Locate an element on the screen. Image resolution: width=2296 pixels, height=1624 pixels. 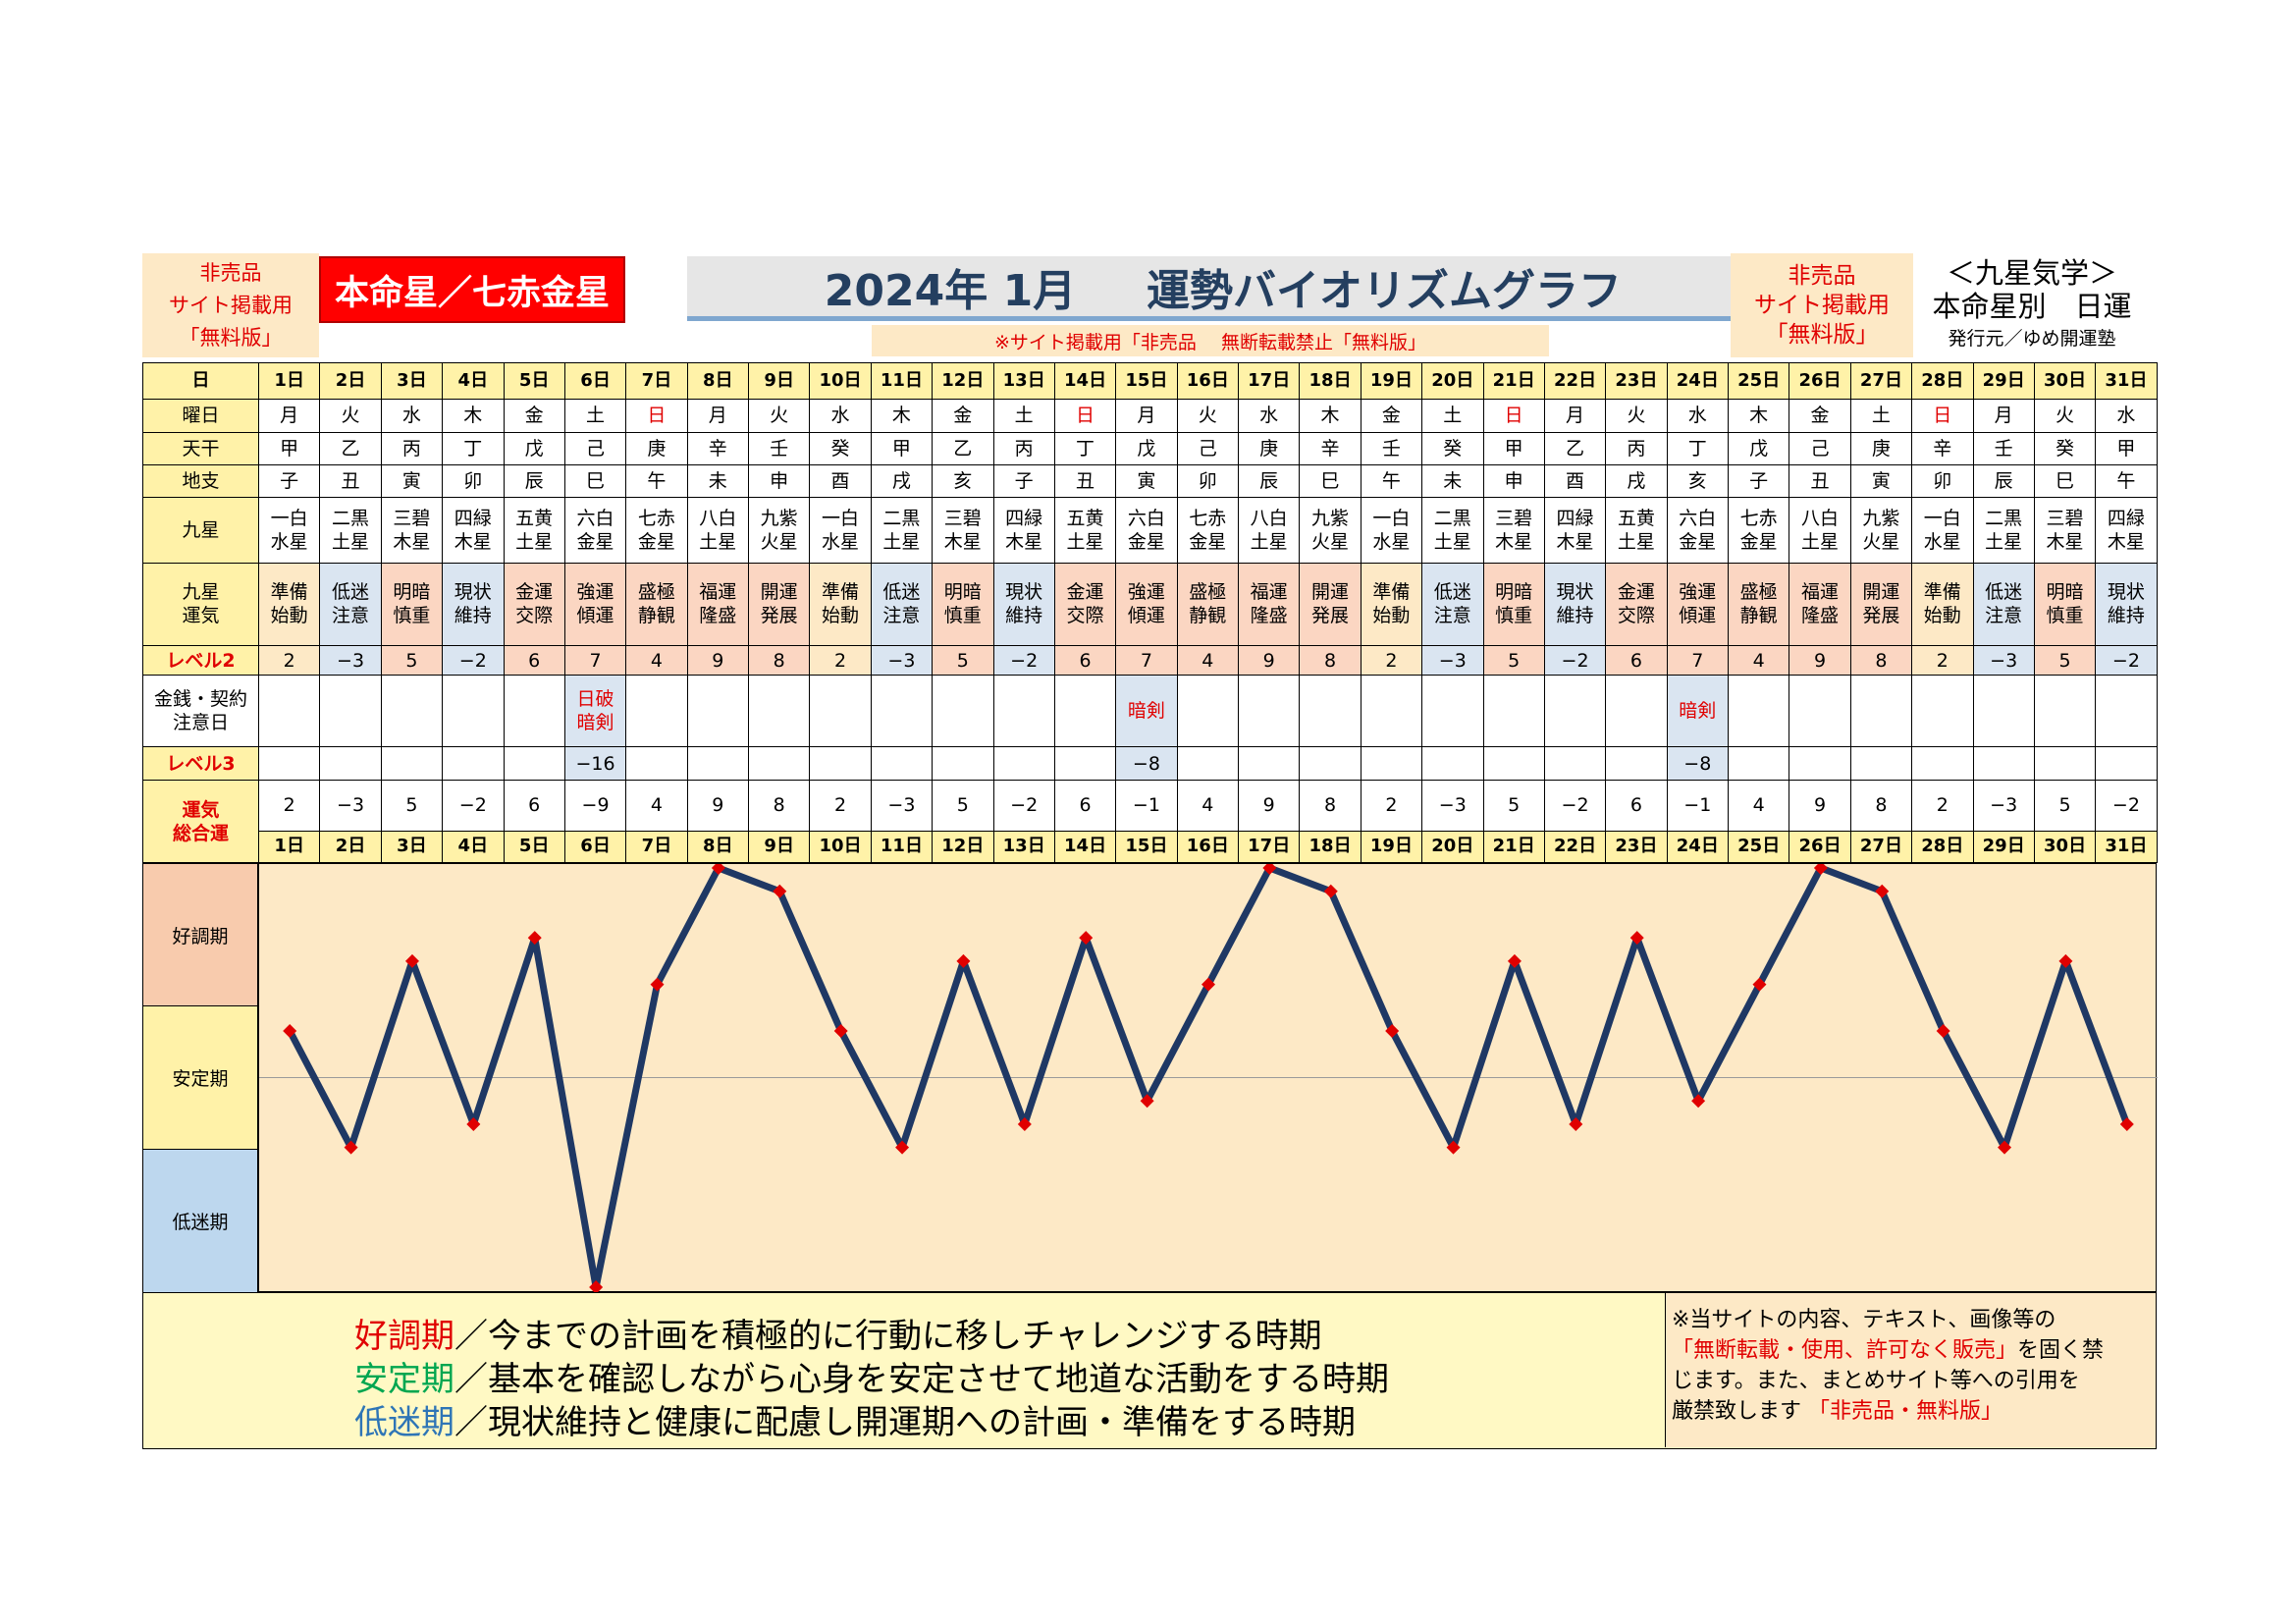
day-cell-bottom: 17日 is located at coordinates (1269, 847).